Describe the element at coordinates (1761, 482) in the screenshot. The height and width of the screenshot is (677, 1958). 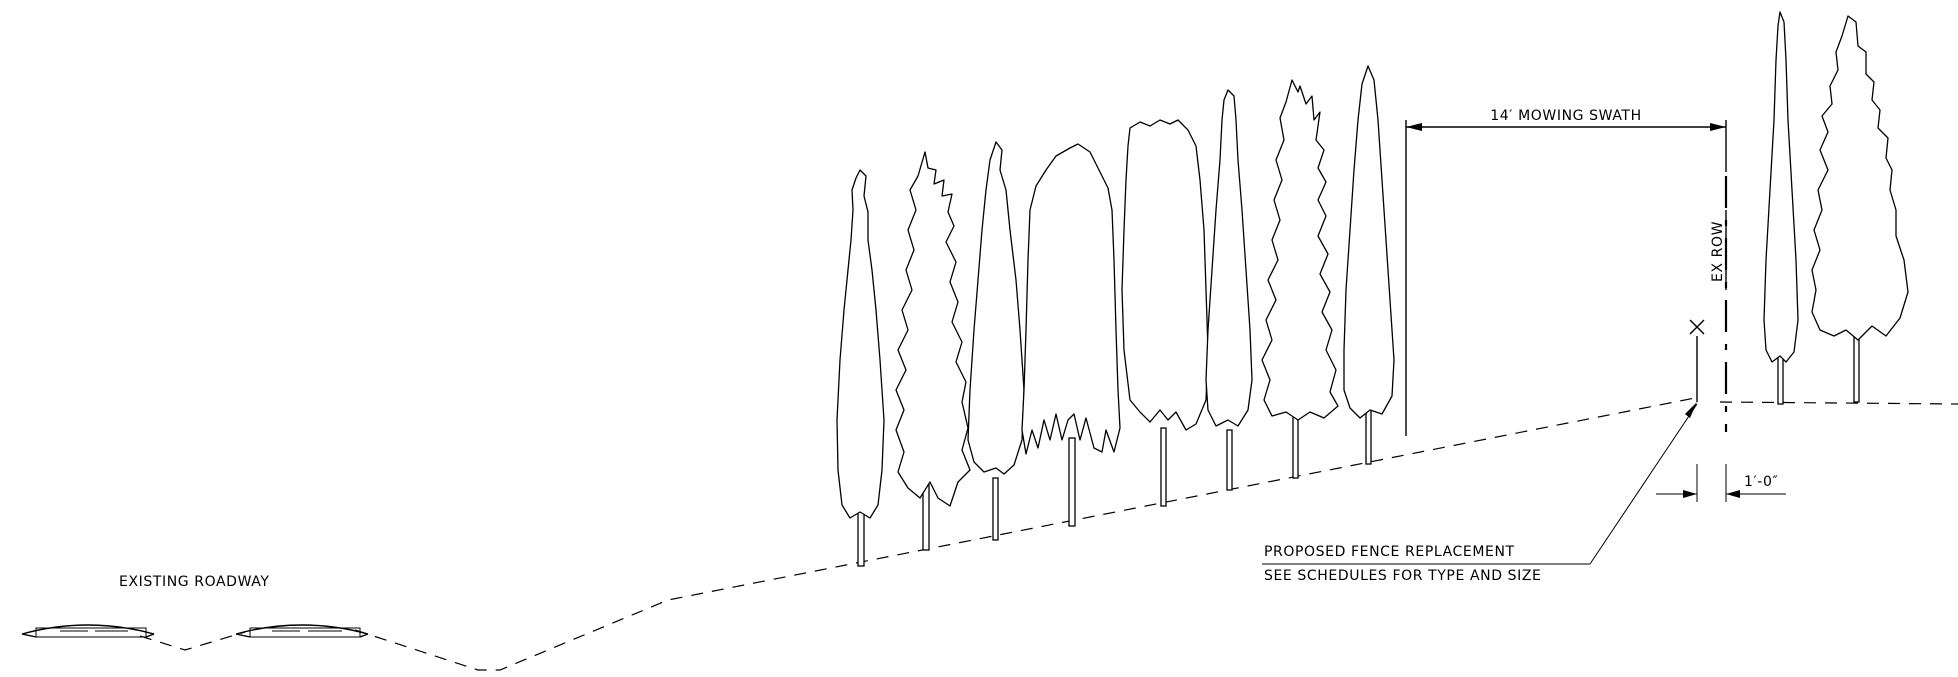
I see `offset-label: 1′-0″` at that location.